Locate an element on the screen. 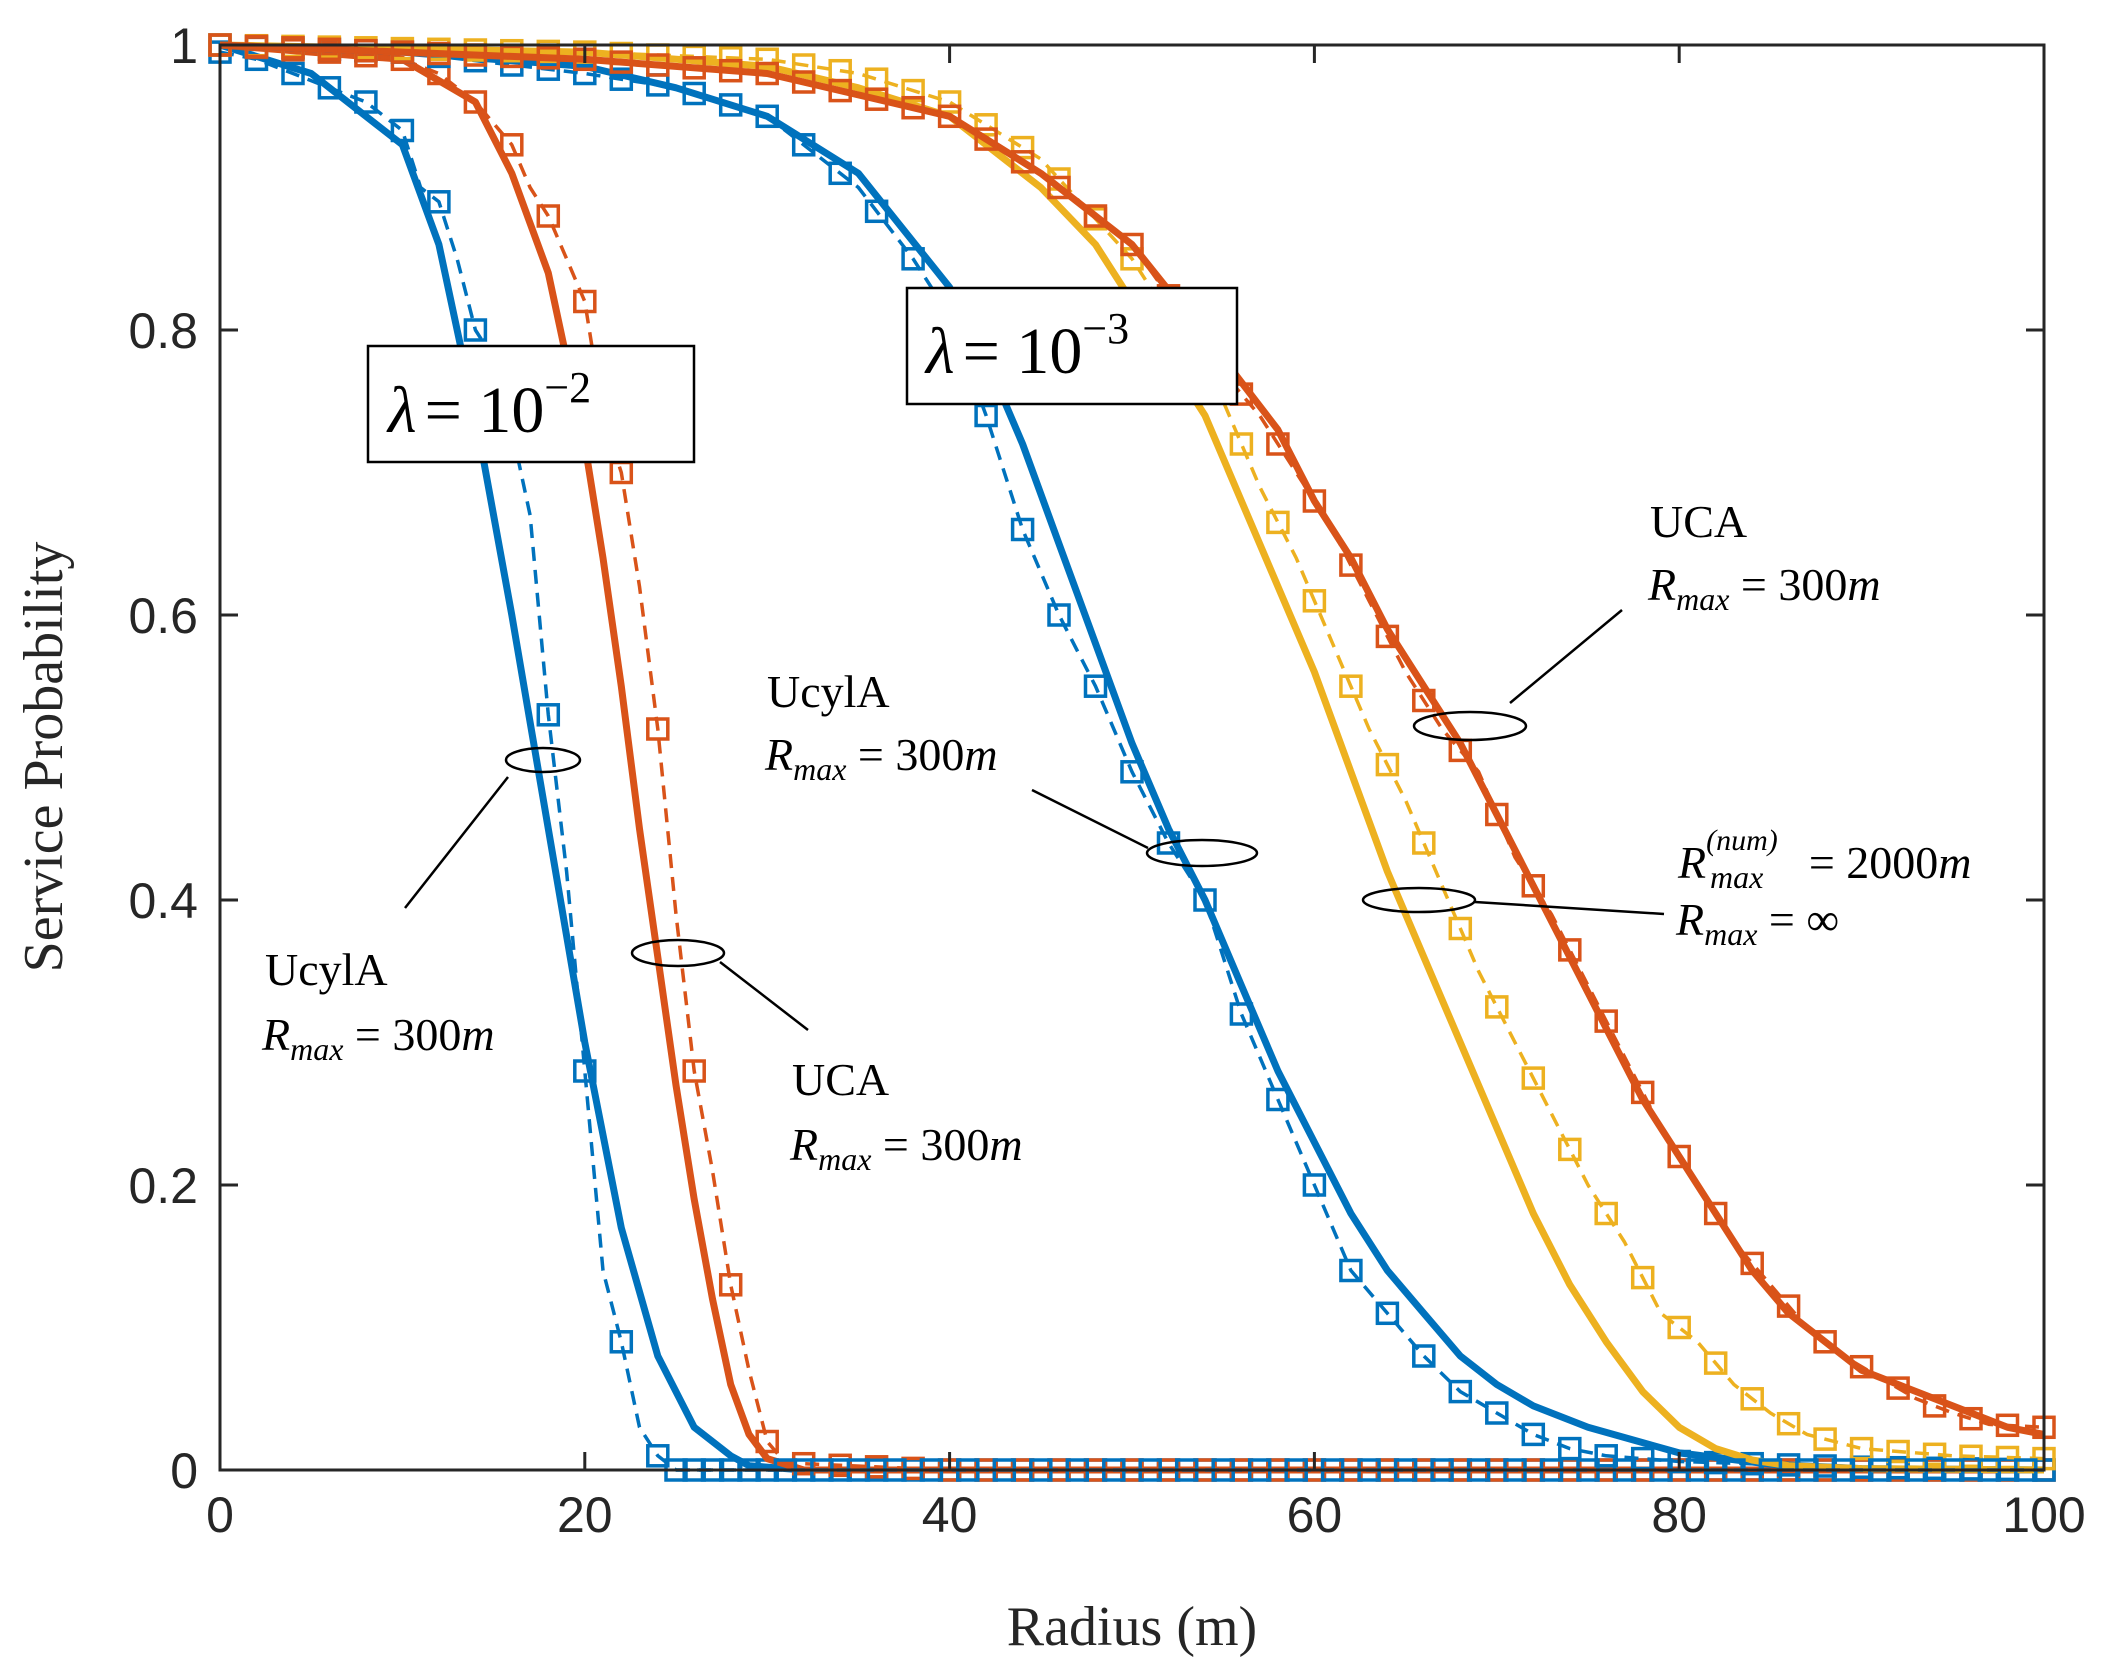 The image size is (2106, 1670). x-tick-label: 80 is located at coordinates (1679, 1515).